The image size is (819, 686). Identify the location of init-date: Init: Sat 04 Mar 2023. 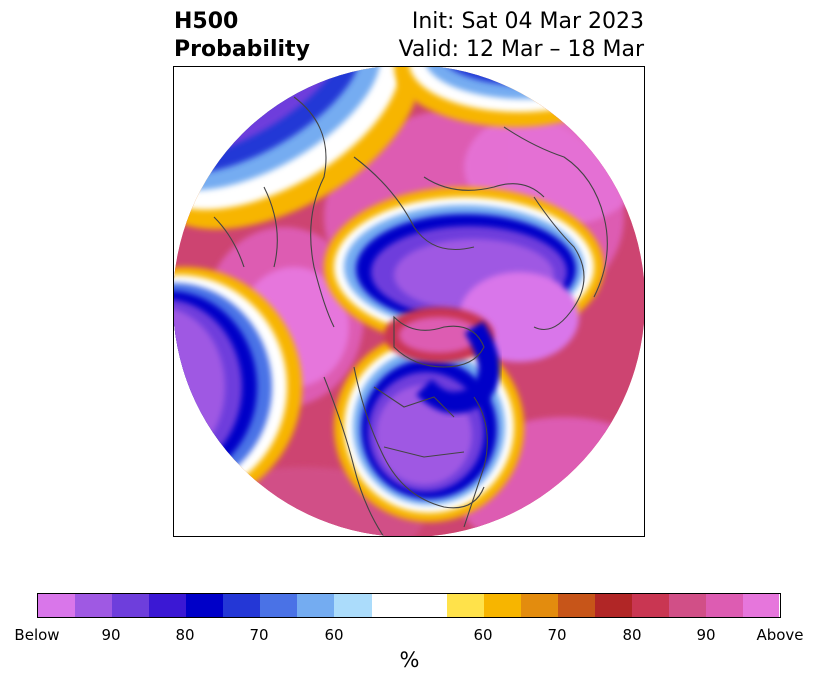
(527, 21).